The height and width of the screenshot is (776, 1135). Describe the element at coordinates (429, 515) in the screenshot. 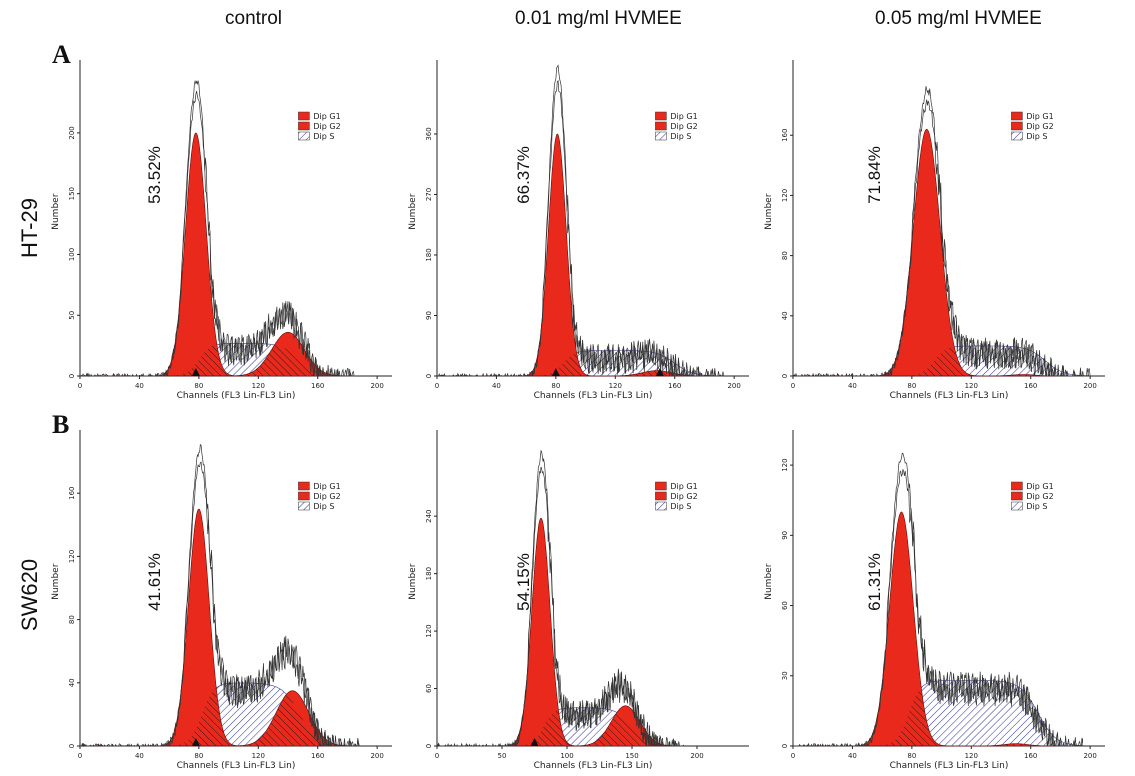

I see `y-tick-label: 240` at that location.